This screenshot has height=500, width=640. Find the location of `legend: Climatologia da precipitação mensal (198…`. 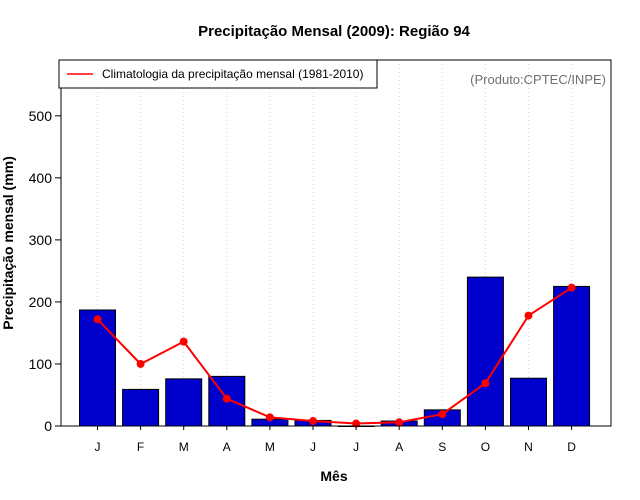

legend: Climatologia da precipitação mensal (198… is located at coordinates (218, 74).